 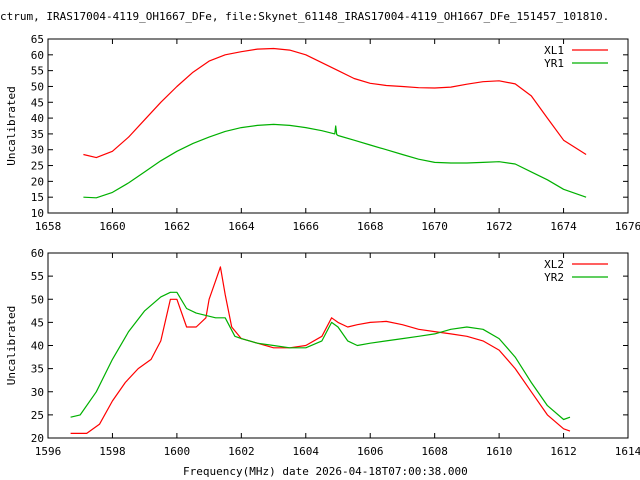 I want to click on top-y-tick-label: 10, so click(x=37, y=213).